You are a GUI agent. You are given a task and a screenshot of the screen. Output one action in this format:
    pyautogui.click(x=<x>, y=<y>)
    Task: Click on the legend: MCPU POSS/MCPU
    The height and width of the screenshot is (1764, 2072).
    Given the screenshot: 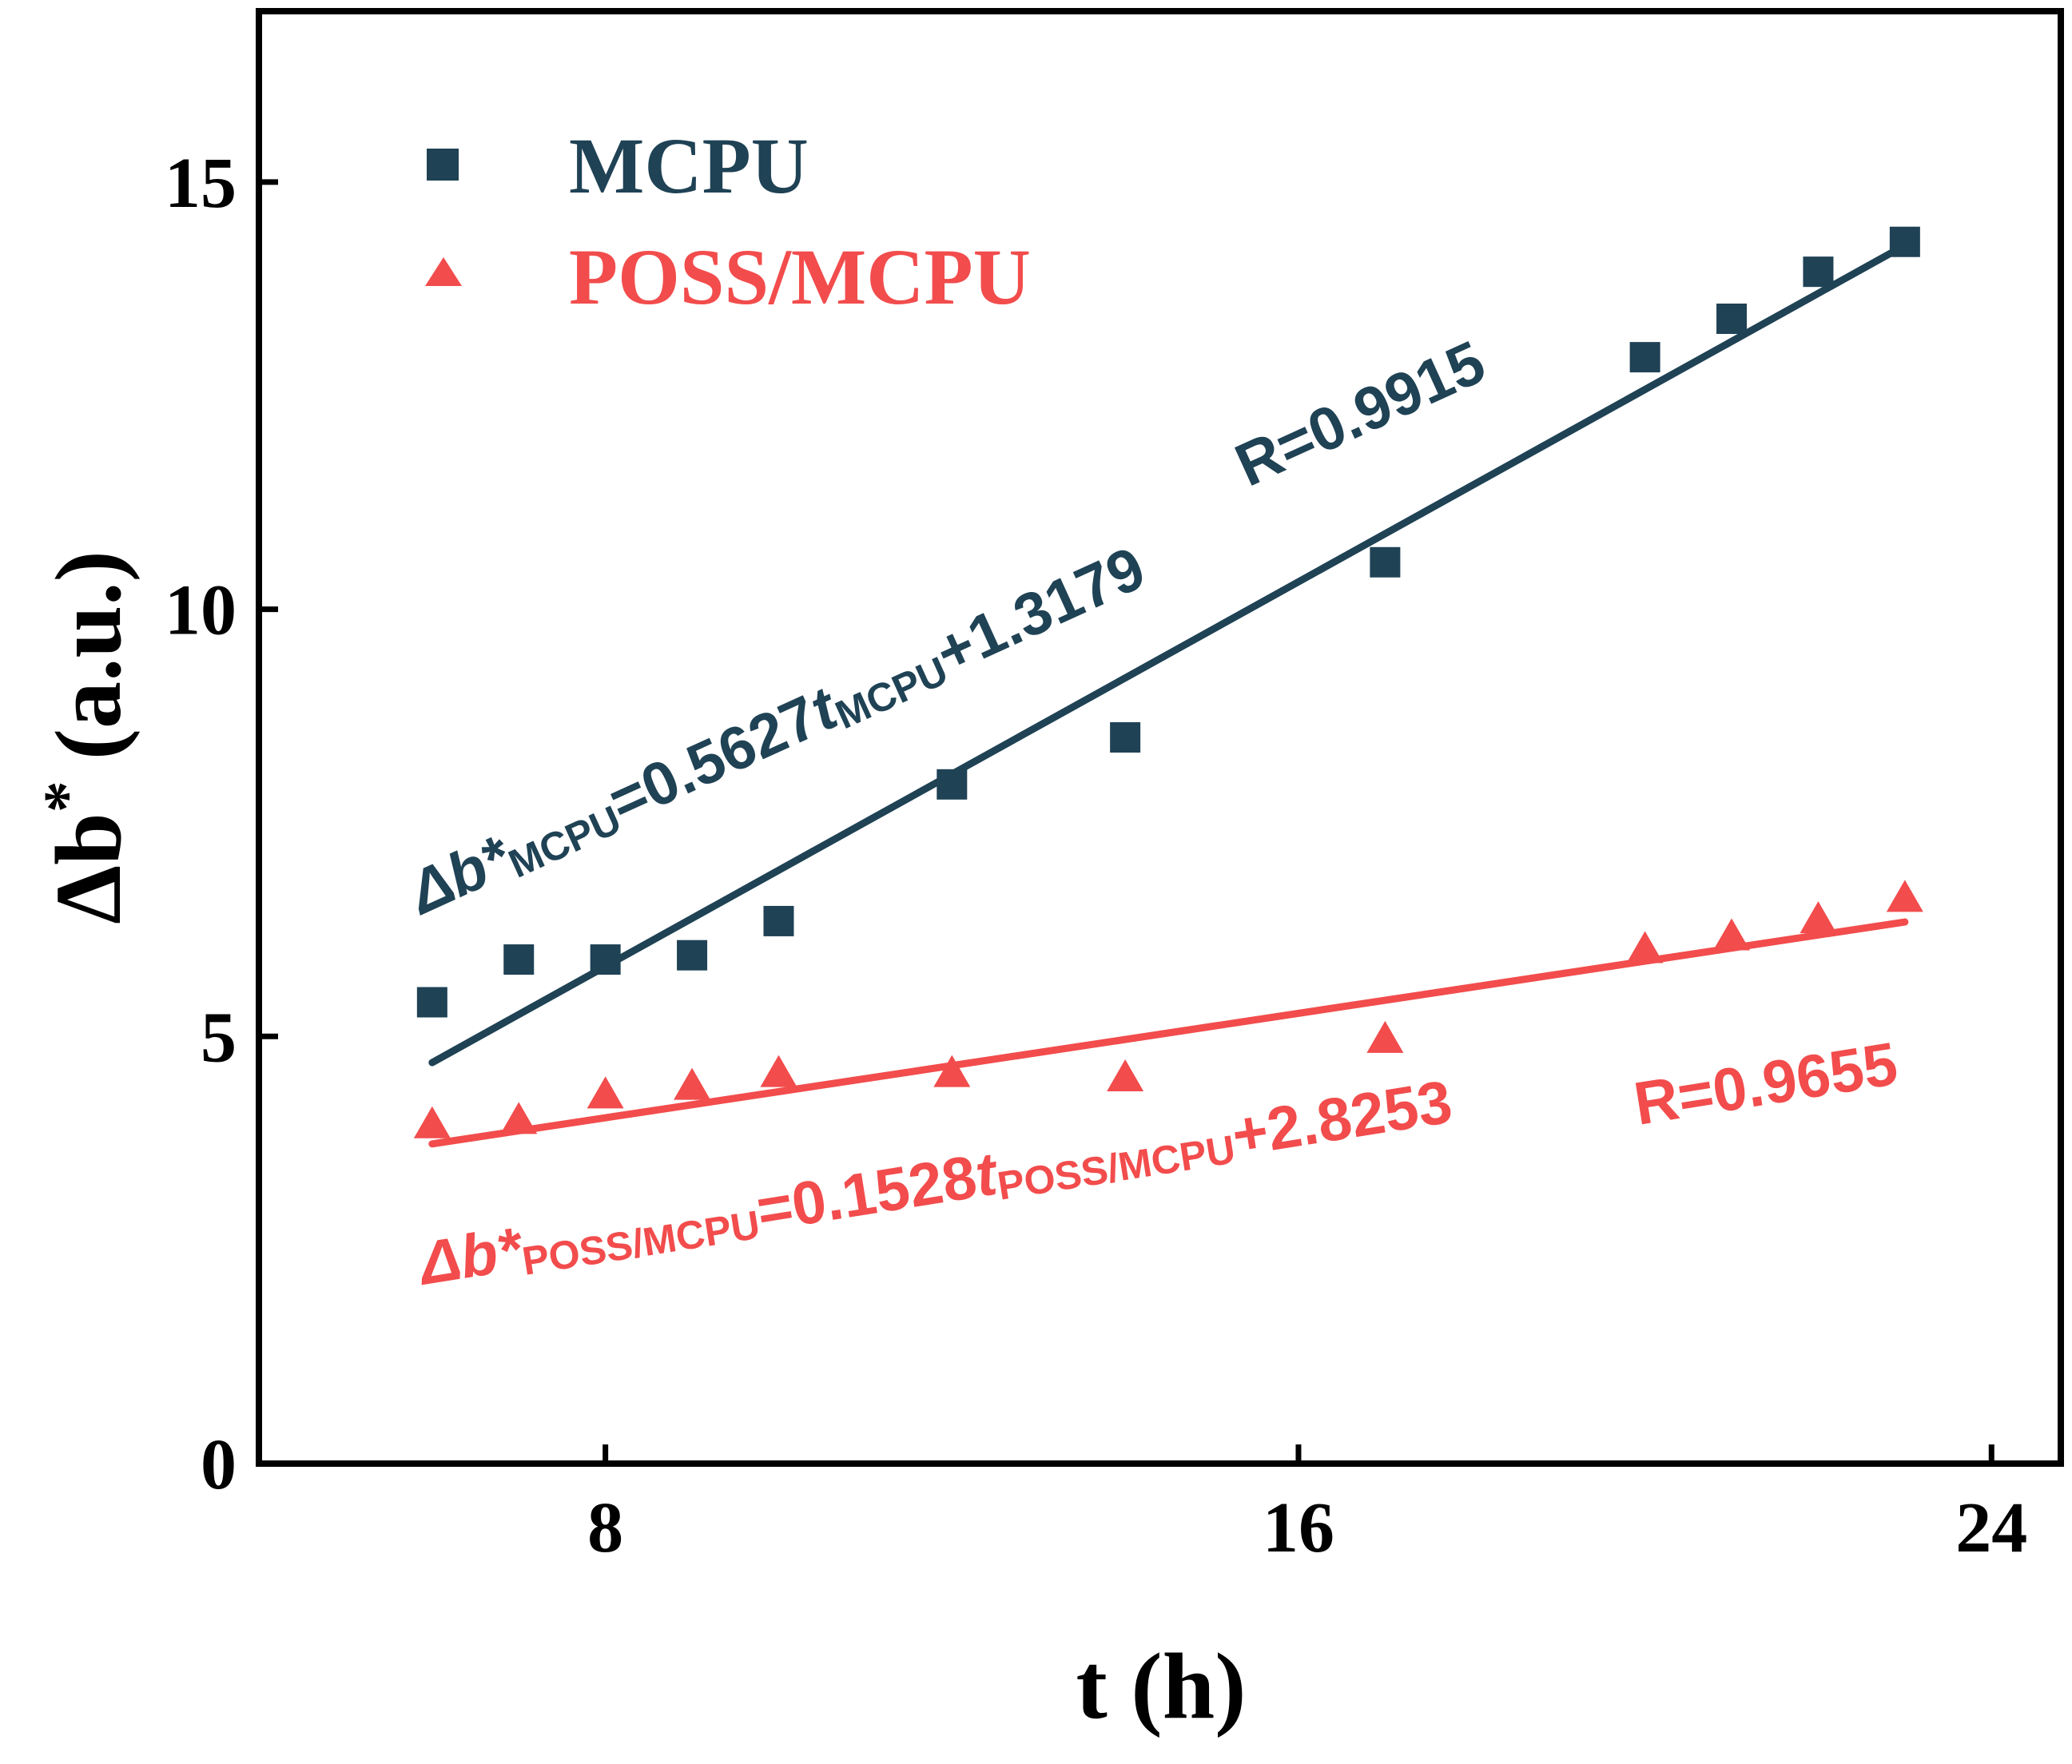 What is the action you would take?
    pyautogui.click(x=728, y=221)
    